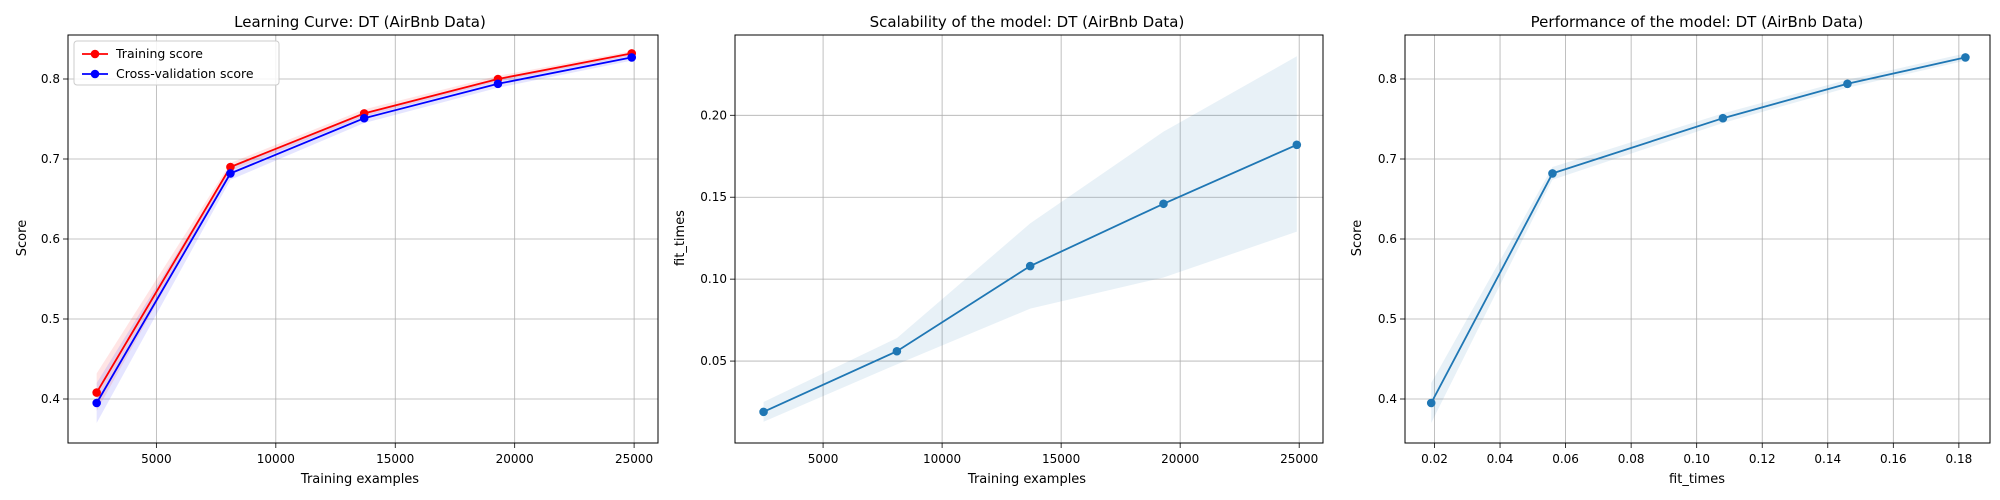 This screenshot has width=2000, height=500. I want to click on performance-x-tick-label: 0.06, so click(1565, 459).